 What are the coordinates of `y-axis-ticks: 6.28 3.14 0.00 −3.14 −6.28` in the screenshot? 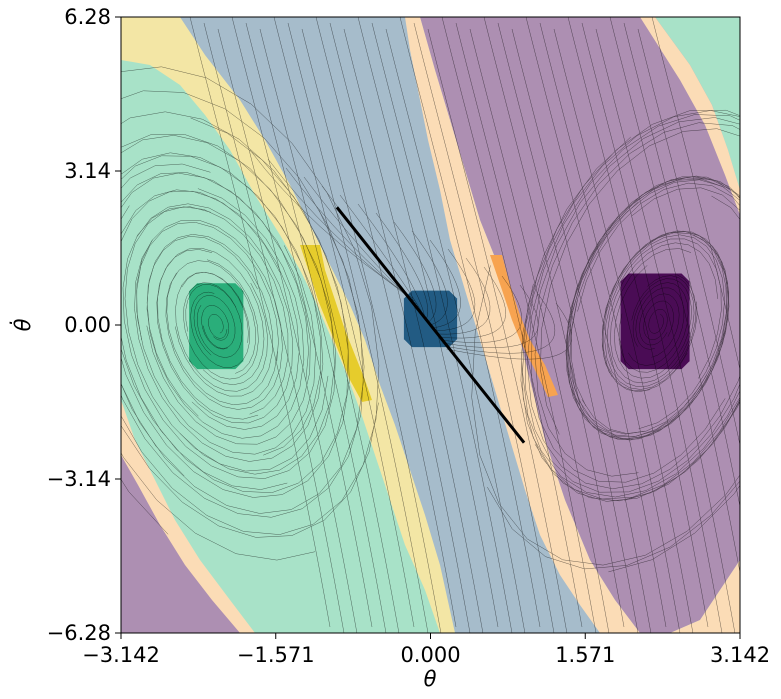 It's located at (84, 325).